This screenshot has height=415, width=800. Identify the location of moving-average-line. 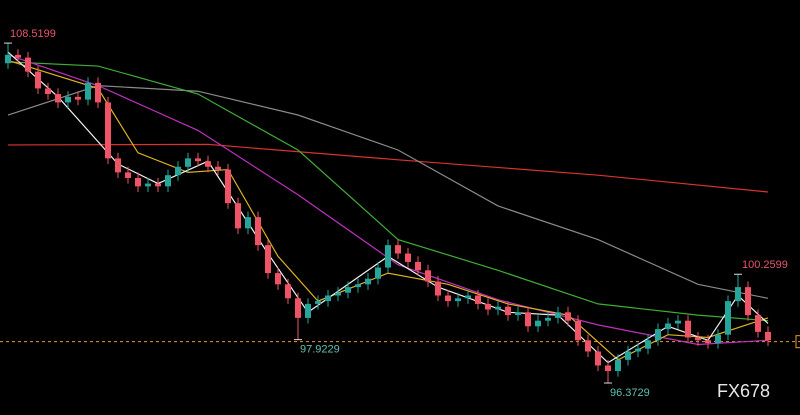
(388, 168).